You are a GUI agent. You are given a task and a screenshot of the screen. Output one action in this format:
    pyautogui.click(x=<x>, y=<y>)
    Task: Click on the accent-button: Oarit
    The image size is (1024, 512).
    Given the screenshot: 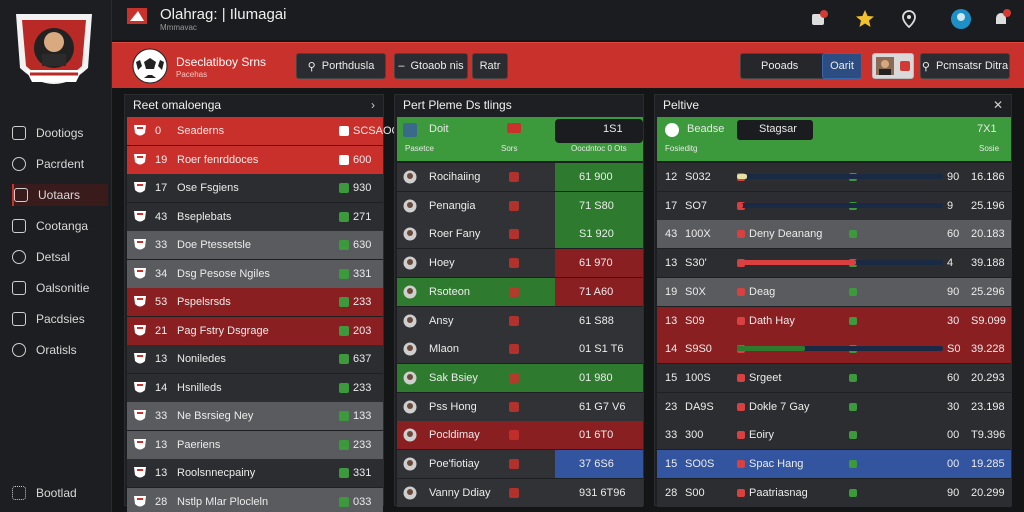 What is the action you would take?
    pyautogui.click(x=842, y=66)
    